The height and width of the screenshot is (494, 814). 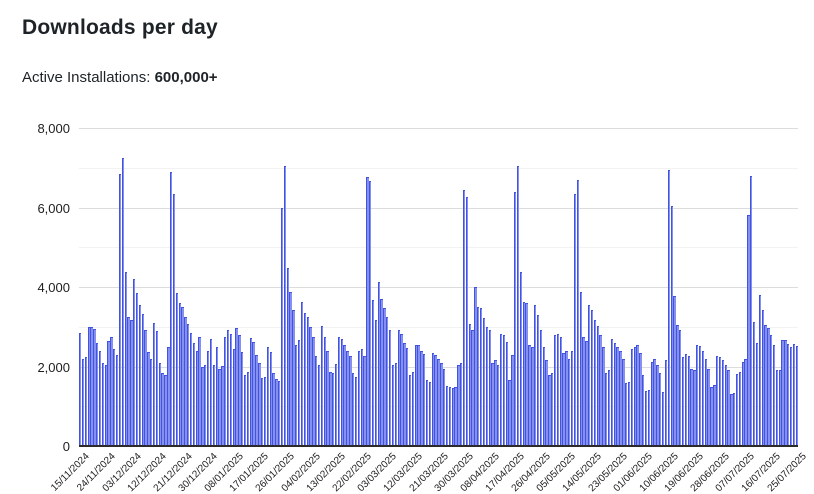 I want to click on y-tick-label: 6,000, so click(x=53, y=208).